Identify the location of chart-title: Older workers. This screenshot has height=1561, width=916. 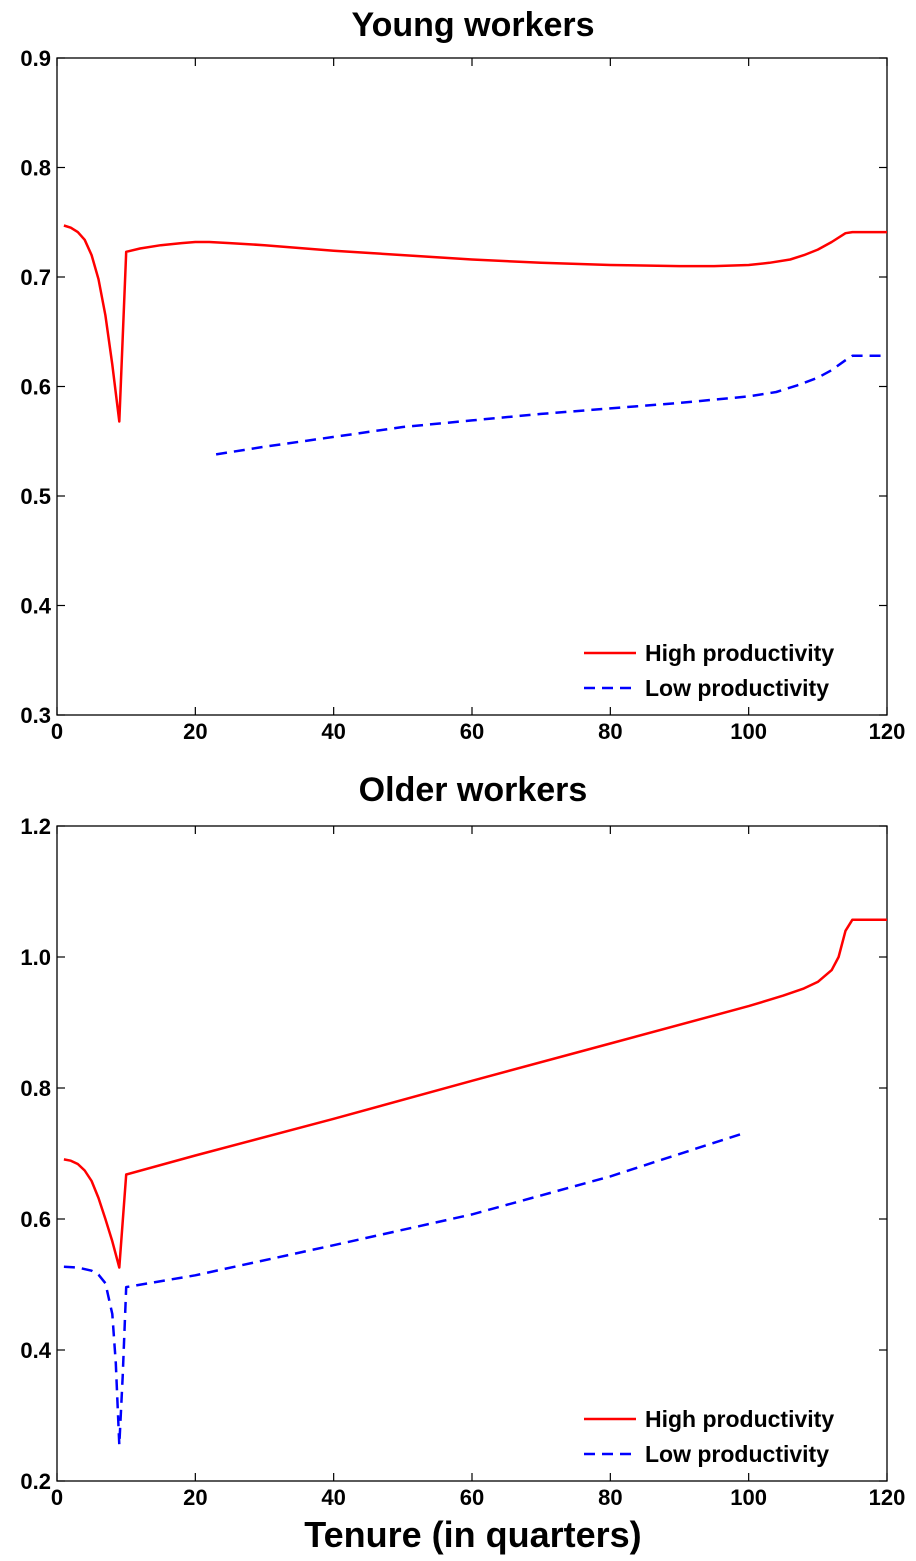
(473, 790).